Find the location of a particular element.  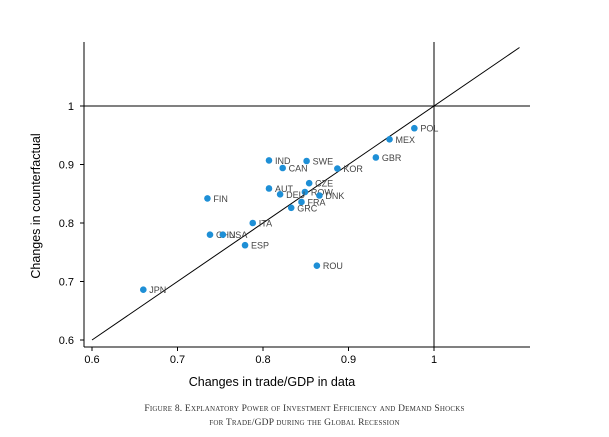

x-tick-label: 0.8 is located at coordinates (262, 360).